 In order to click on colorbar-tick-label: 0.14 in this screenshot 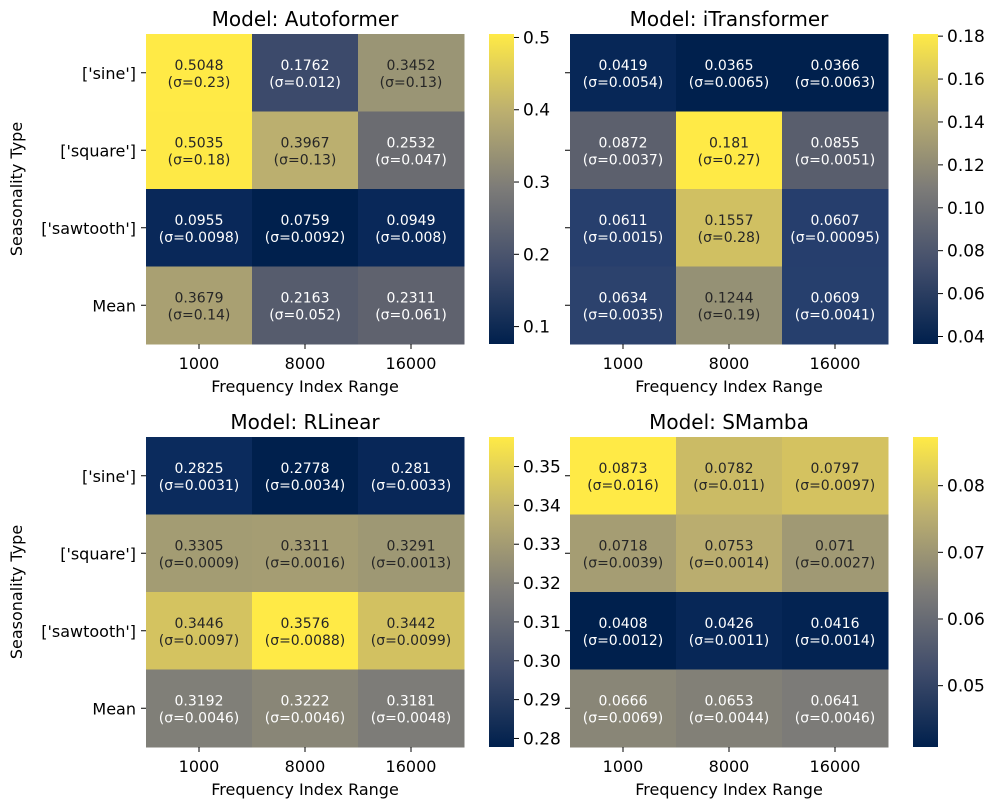, I will do `click(966, 123)`.